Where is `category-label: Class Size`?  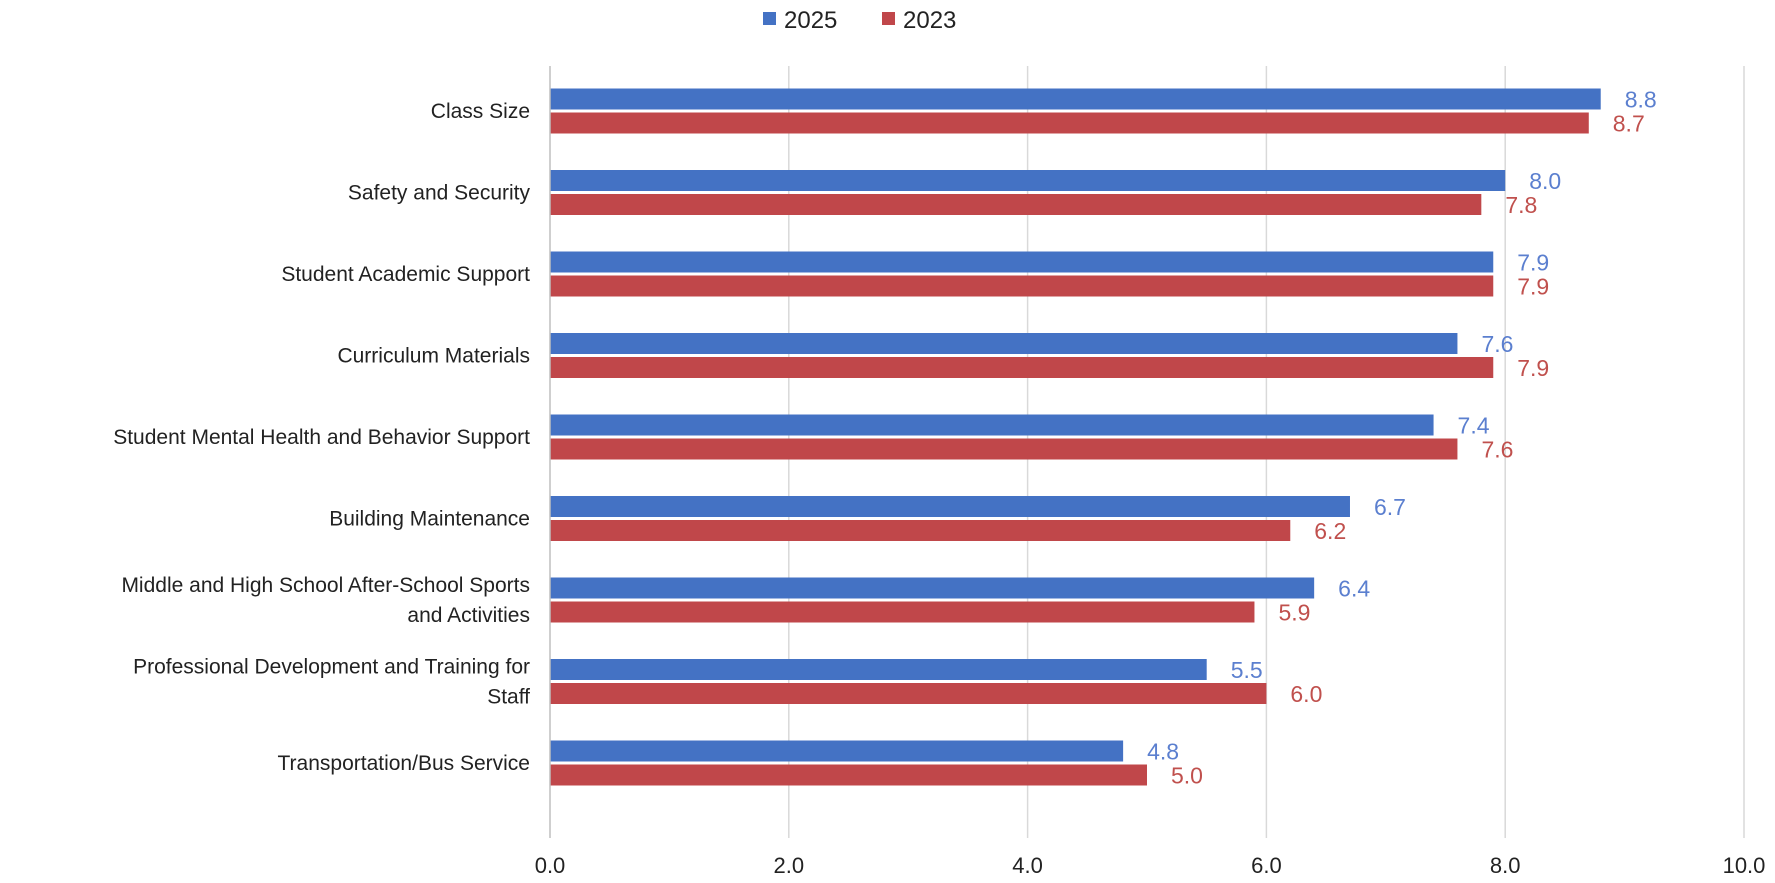
category-label: Class Size is located at coordinates (480, 111).